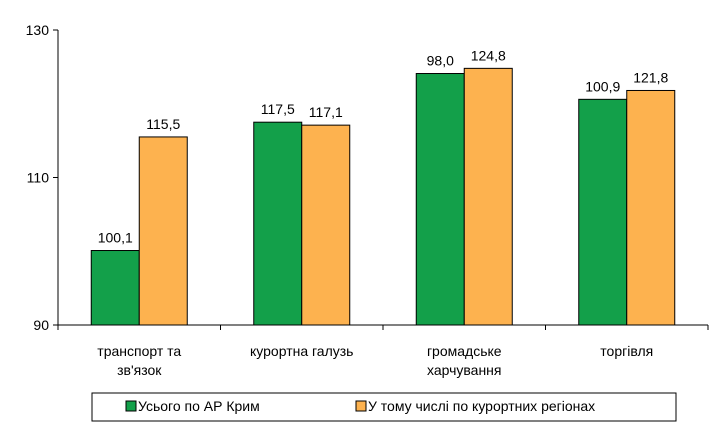 The image size is (725, 433). What do you see at coordinates (115, 238) in the screenshot?
I see `data-label: 100,1` at bounding box center [115, 238].